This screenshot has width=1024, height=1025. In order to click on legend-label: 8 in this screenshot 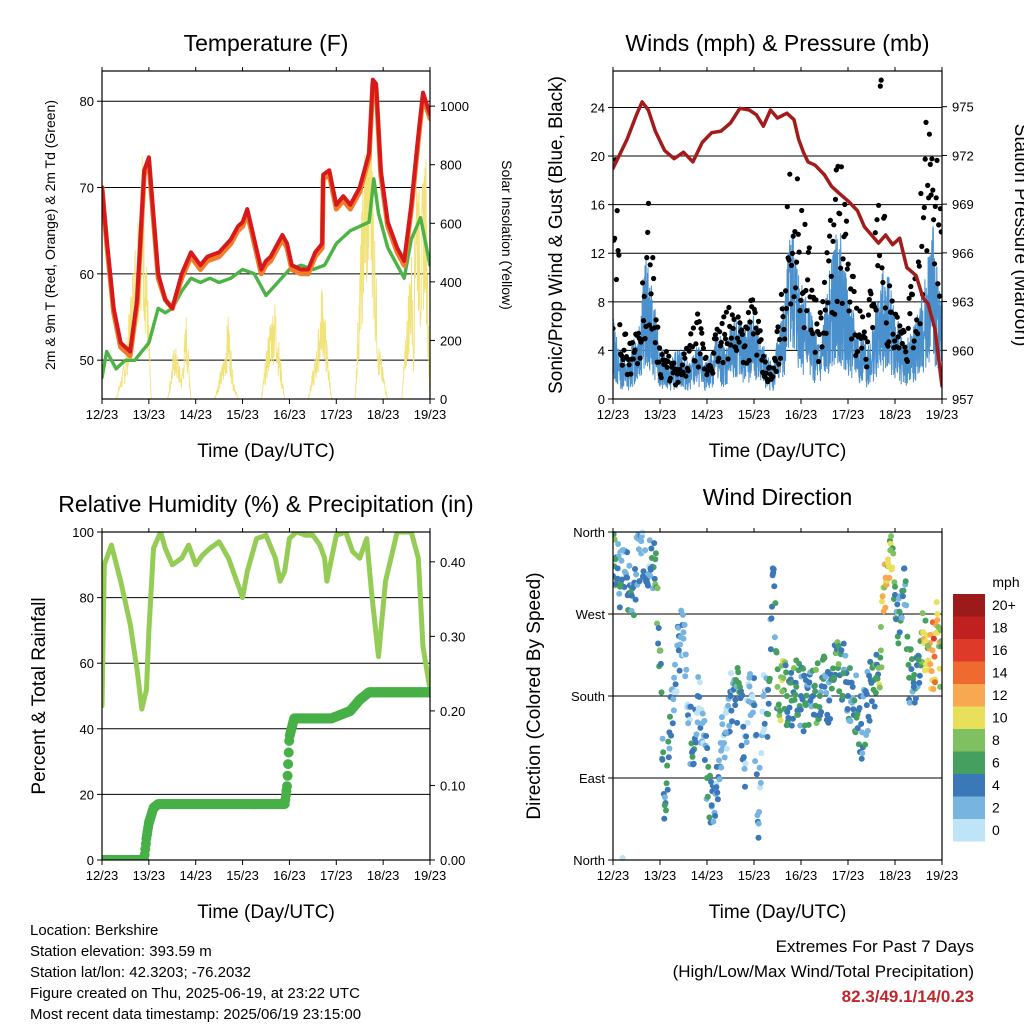, I will do `click(996, 740)`.